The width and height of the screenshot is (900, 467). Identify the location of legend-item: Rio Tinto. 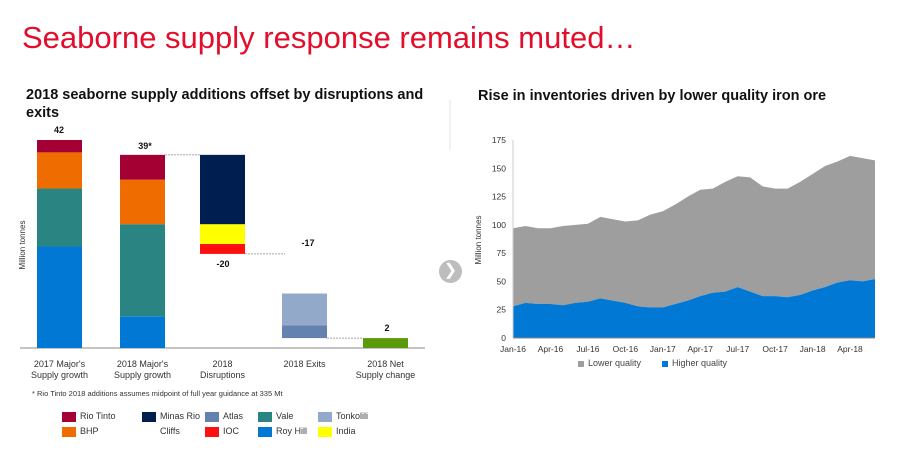
(89, 416).